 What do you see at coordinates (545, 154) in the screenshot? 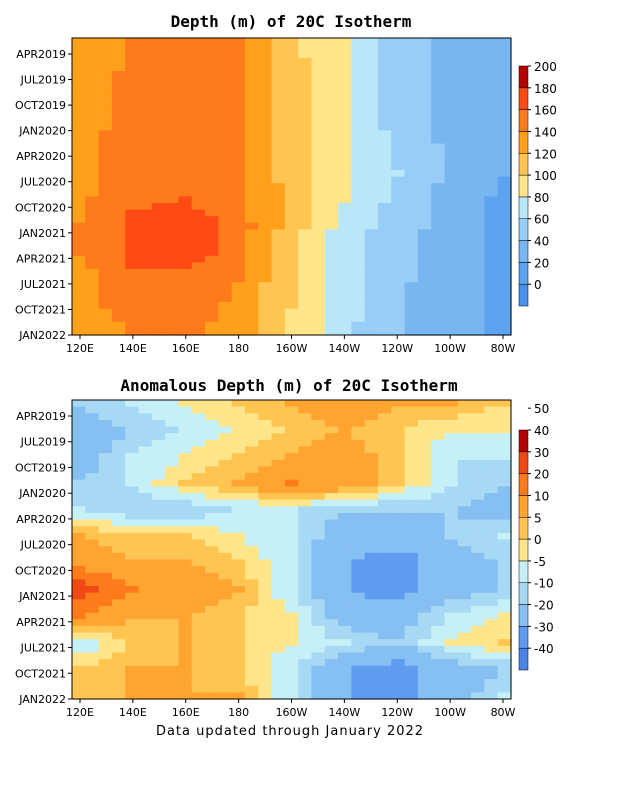
I see `colorbar-label: 120` at bounding box center [545, 154].